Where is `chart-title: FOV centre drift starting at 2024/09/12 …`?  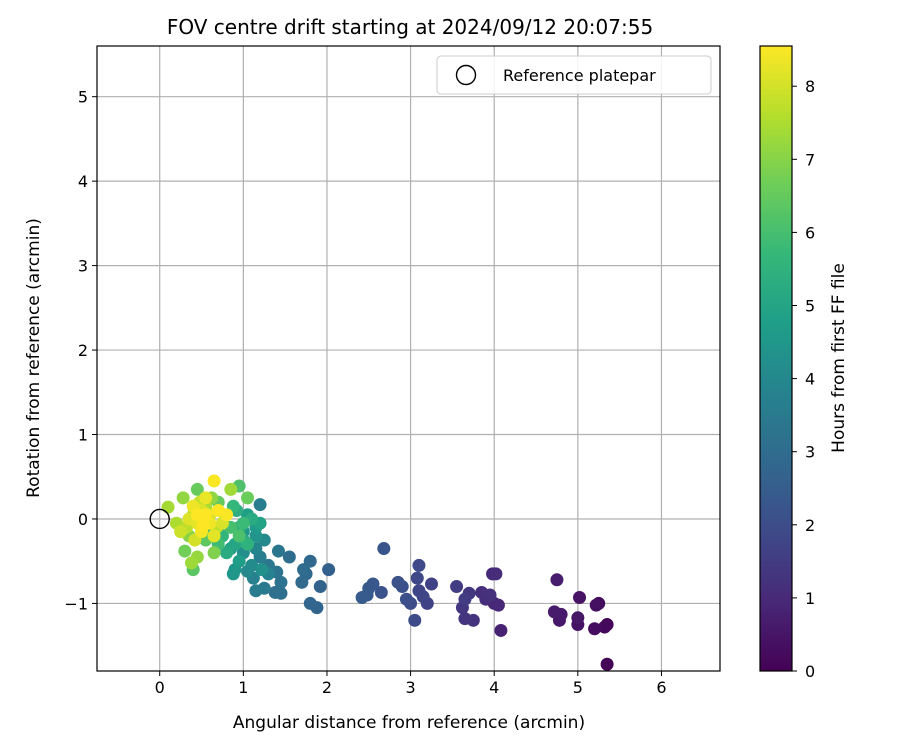
chart-title: FOV centre drift starting at 2024/09/12 … is located at coordinates (410, 27).